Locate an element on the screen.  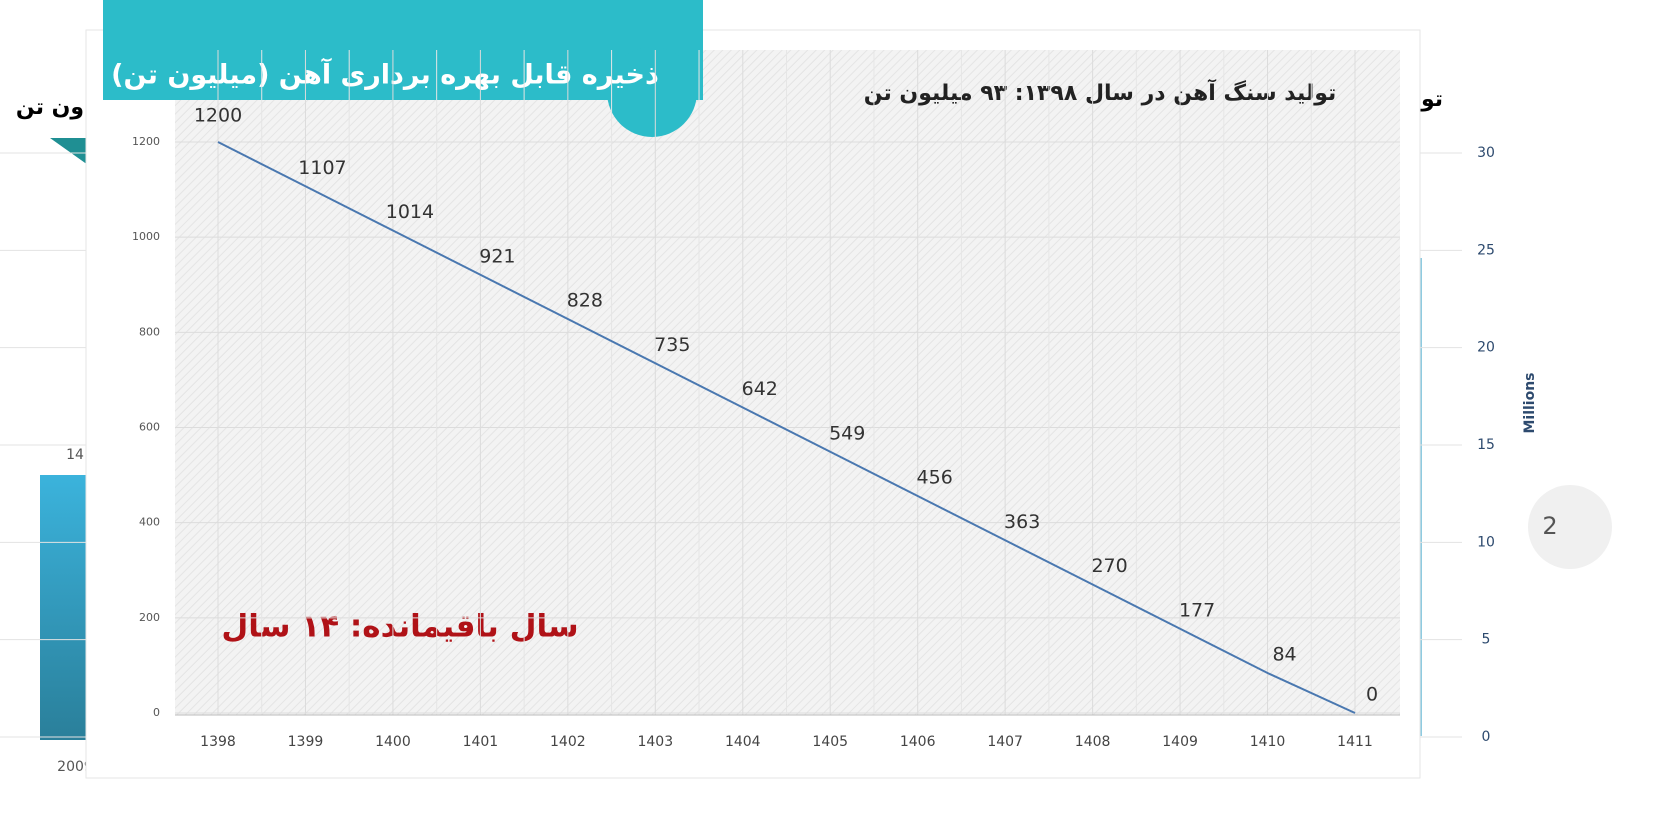
y-tick-label: 800 is located at coordinates (149, 331).